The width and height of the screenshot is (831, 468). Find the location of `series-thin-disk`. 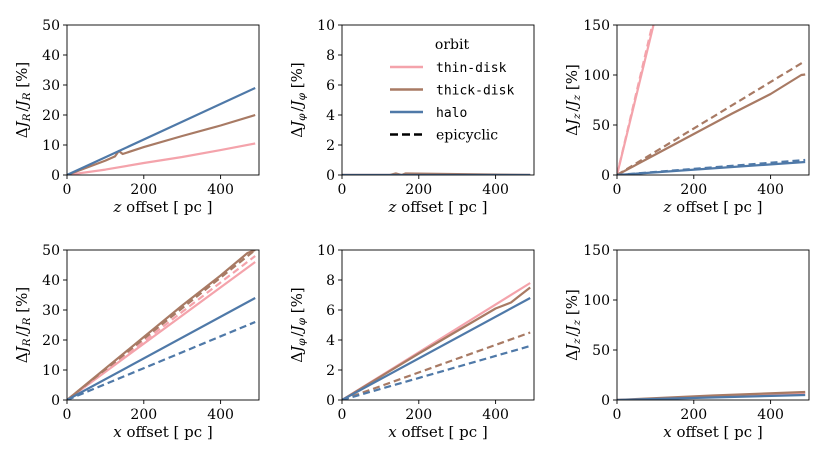

series-thin-disk is located at coordinates (161, 158).